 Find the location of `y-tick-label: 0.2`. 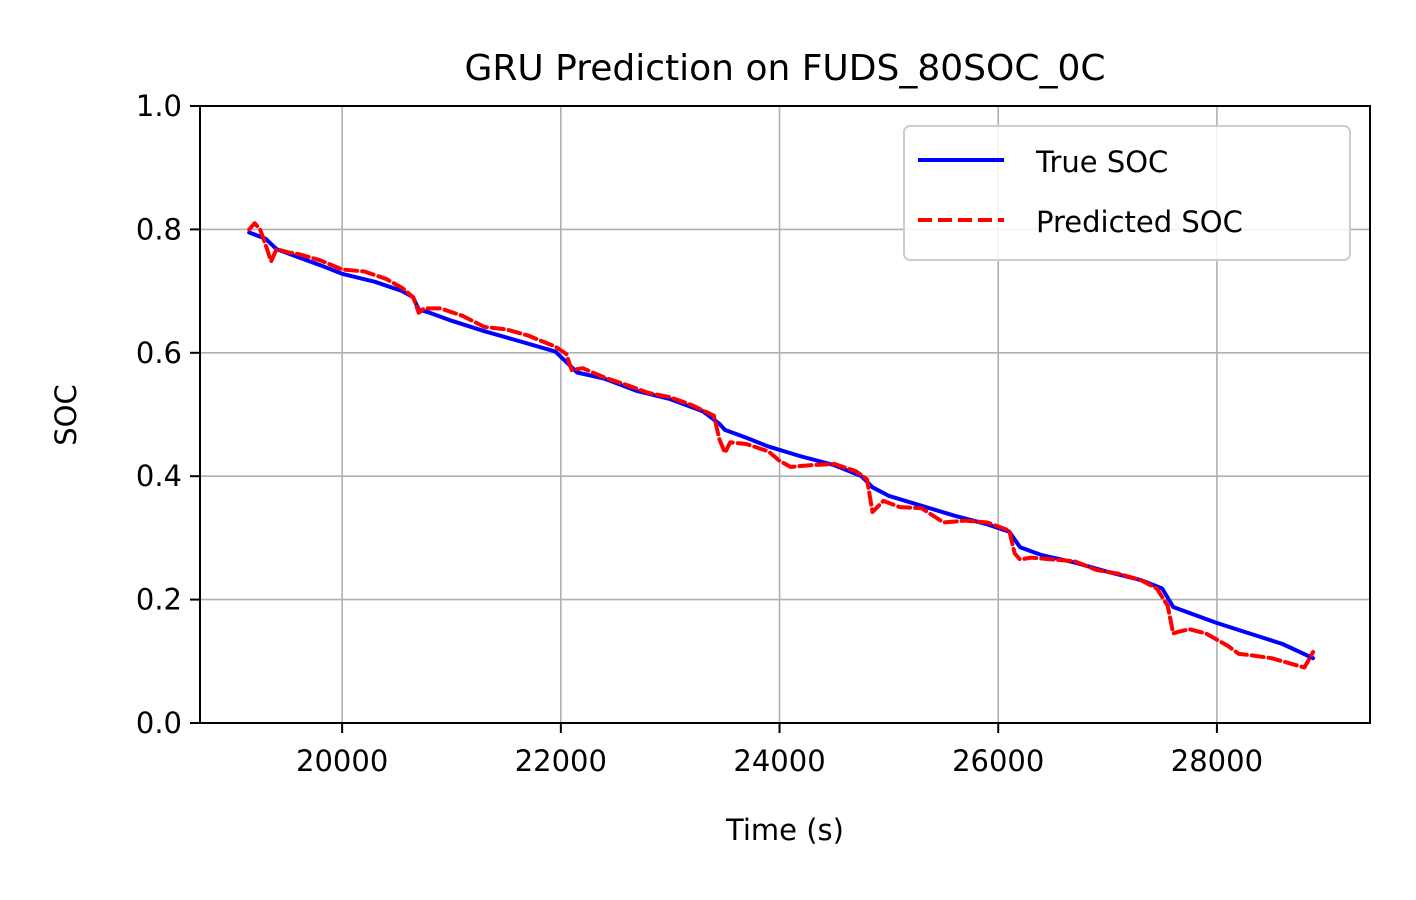

y-tick-label: 0.2 is located at coordinates (159, 600).